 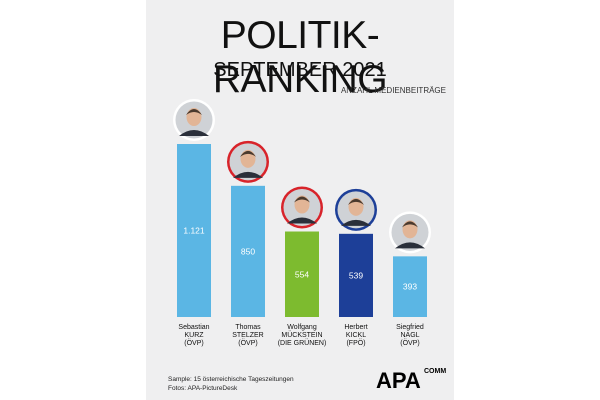 I want to click on category-label-5-line-2: NAGL, so click(x=409, y=335).